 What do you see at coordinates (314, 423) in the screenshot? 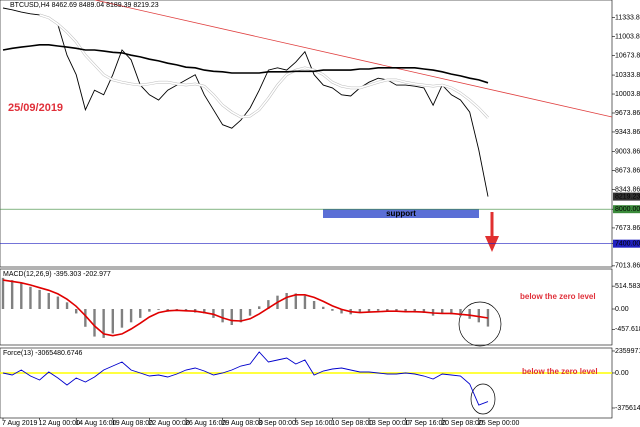
I see `x-tick-label: 5 Sep 16:00` at bounding box center [314, 423].